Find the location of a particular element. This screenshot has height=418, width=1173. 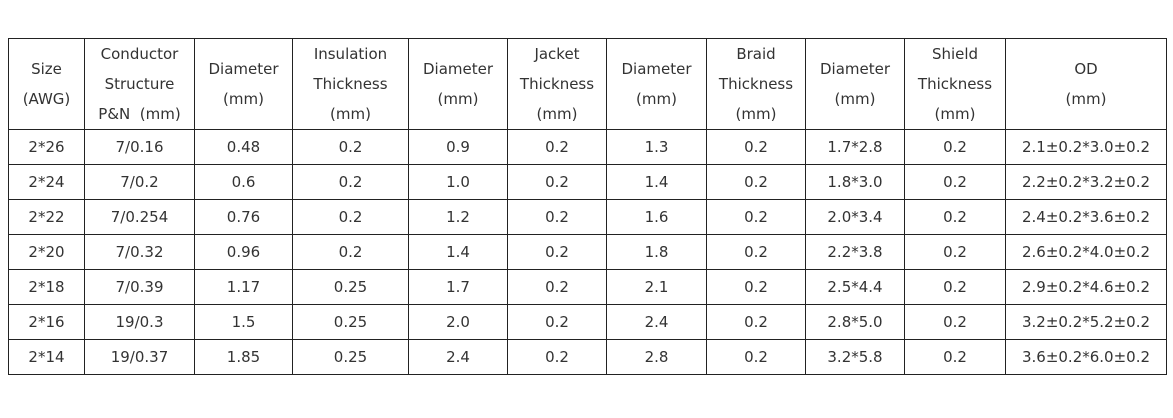

header-text: (AWG) is located at coordinates (46, 99).